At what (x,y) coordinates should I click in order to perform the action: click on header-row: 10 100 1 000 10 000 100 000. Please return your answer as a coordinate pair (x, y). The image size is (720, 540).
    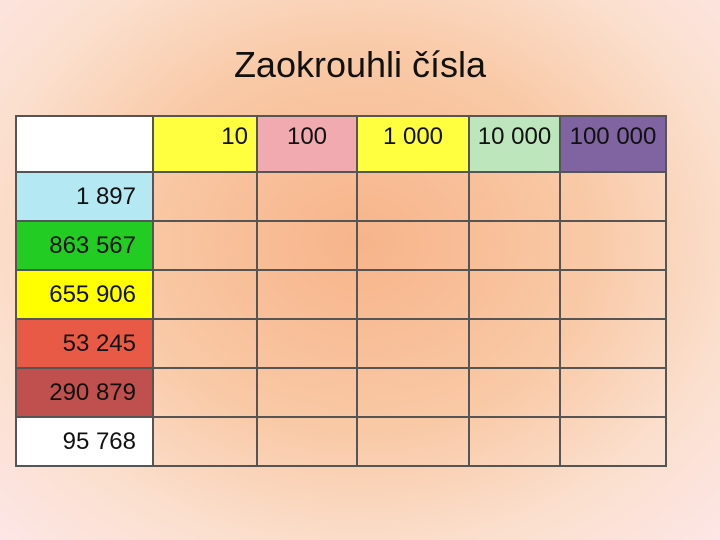
    Looking at the image, I should click on (341, 144).